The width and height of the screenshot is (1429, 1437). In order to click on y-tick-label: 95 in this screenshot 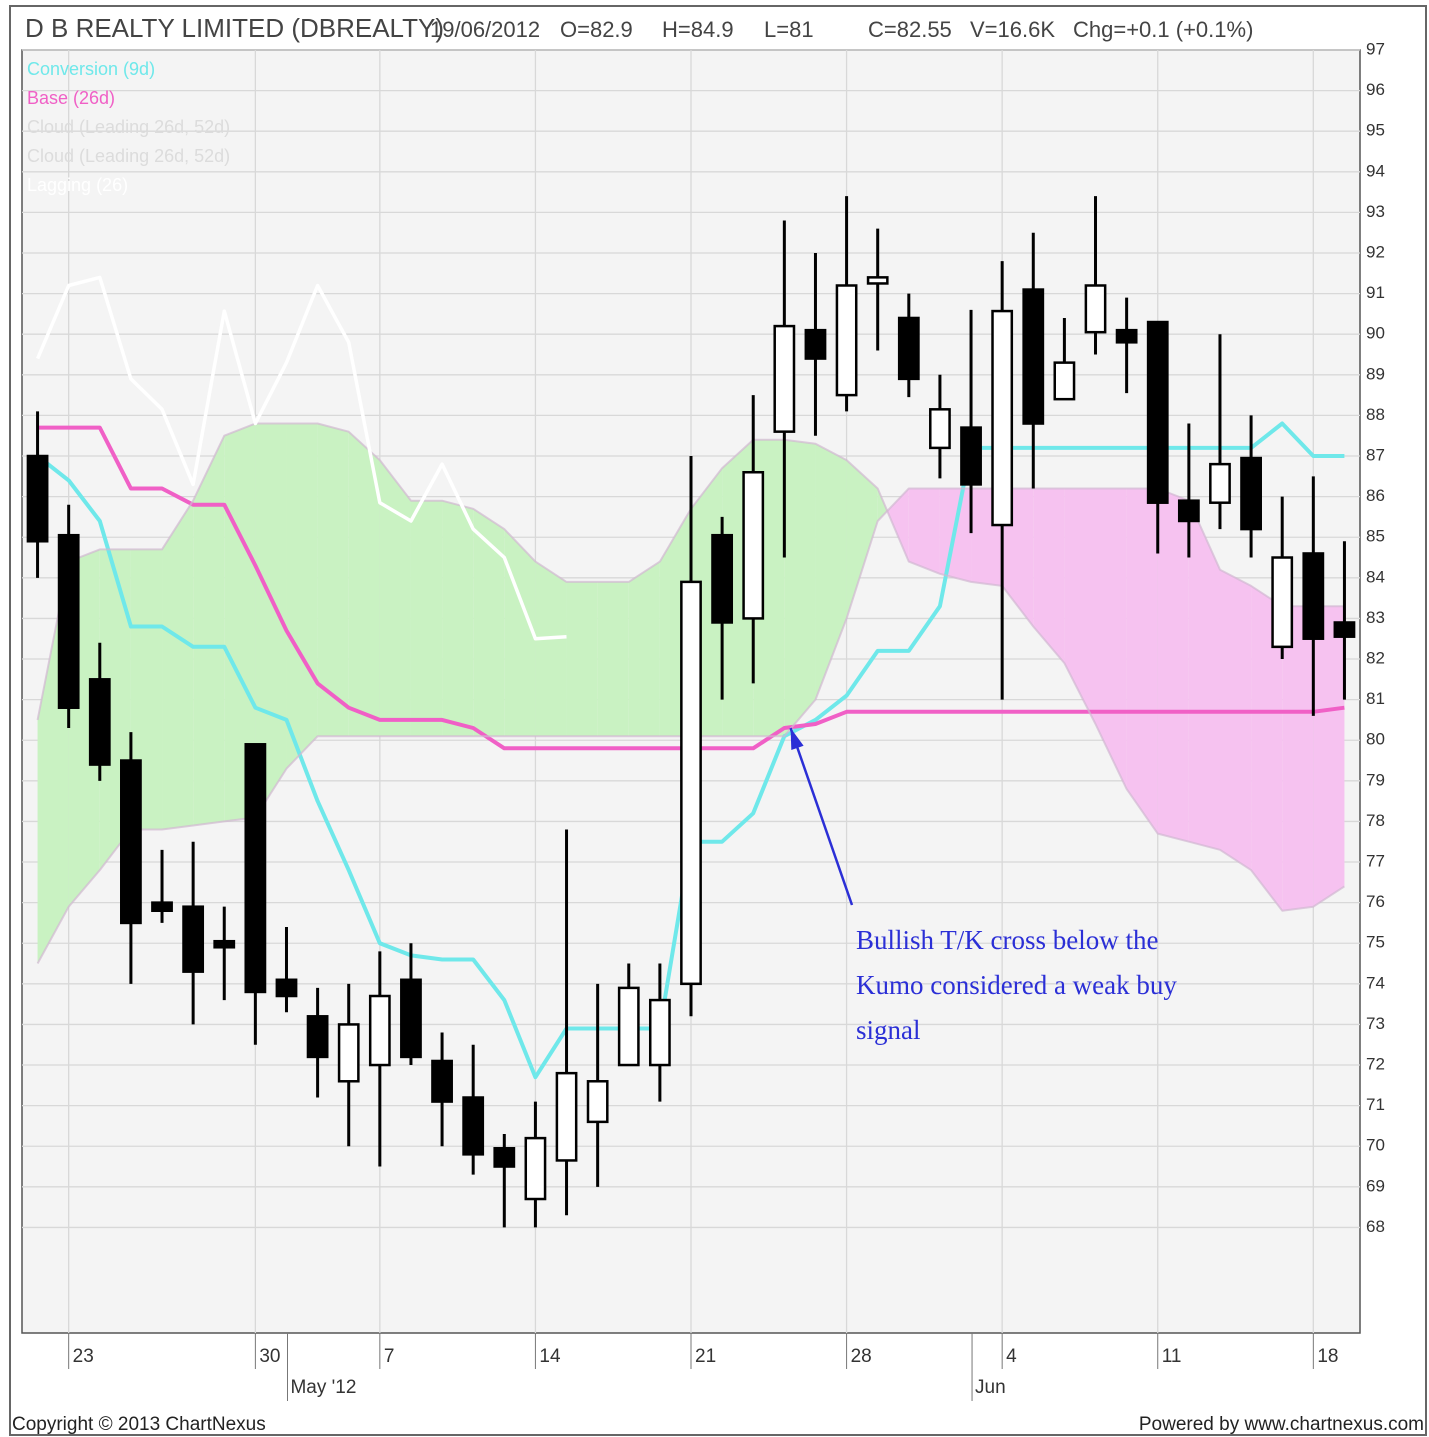, I will do `click(1375, 130)`.